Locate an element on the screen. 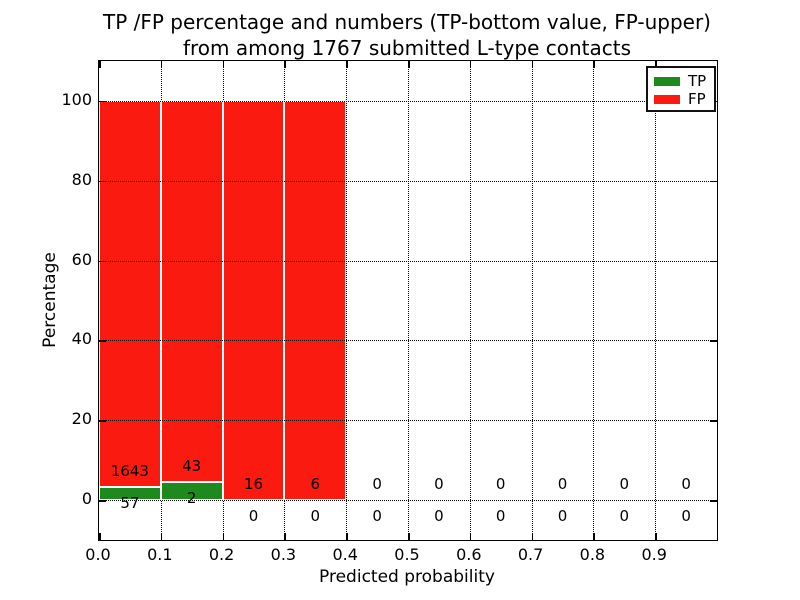 This screenshot has width=800, height=600. x-tick-label: 0.4 is located at coordinates (345, 554).